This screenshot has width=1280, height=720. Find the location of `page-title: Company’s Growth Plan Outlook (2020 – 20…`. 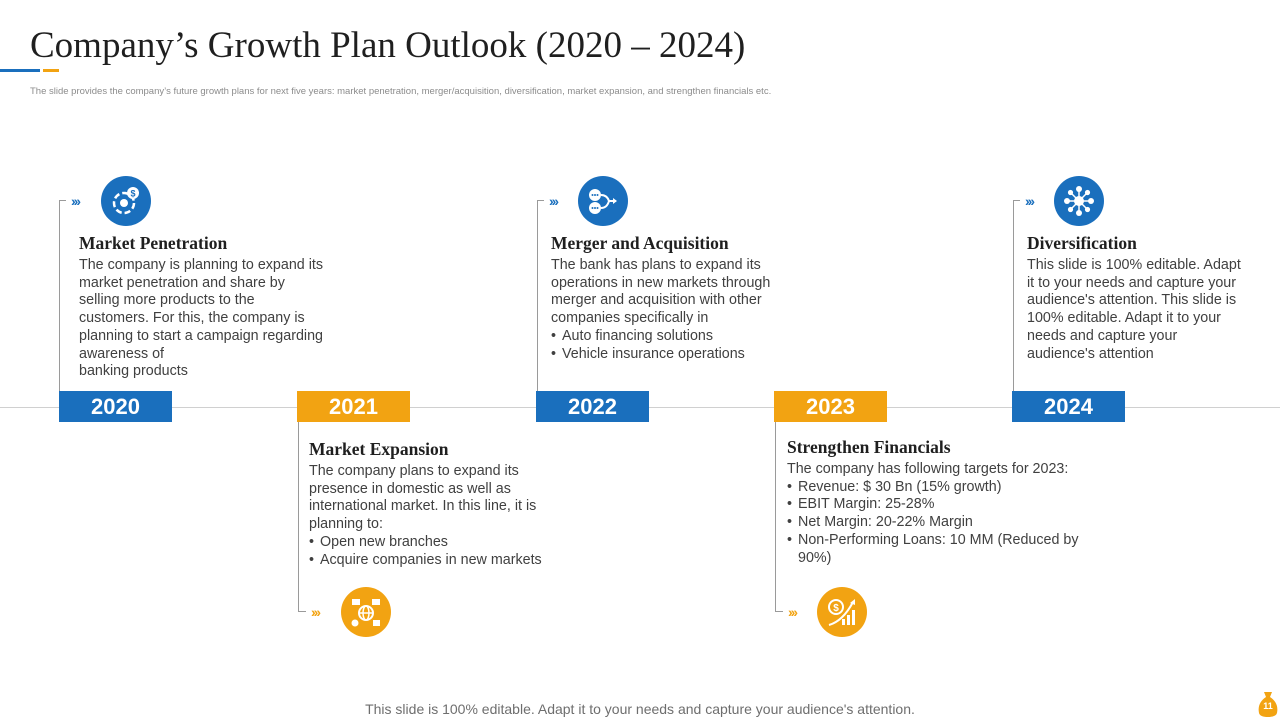

page-title: Company’s Growth Plan Outlook (2020 – 20… is located at coordinates (388, 45).